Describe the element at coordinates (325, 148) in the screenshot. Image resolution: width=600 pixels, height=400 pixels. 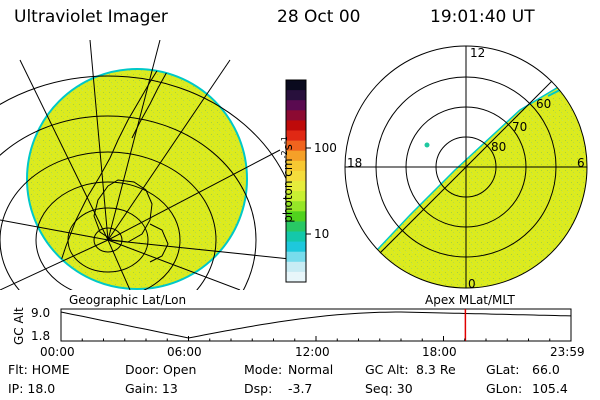
I see `colorbar-tick-100: 100` at that location.